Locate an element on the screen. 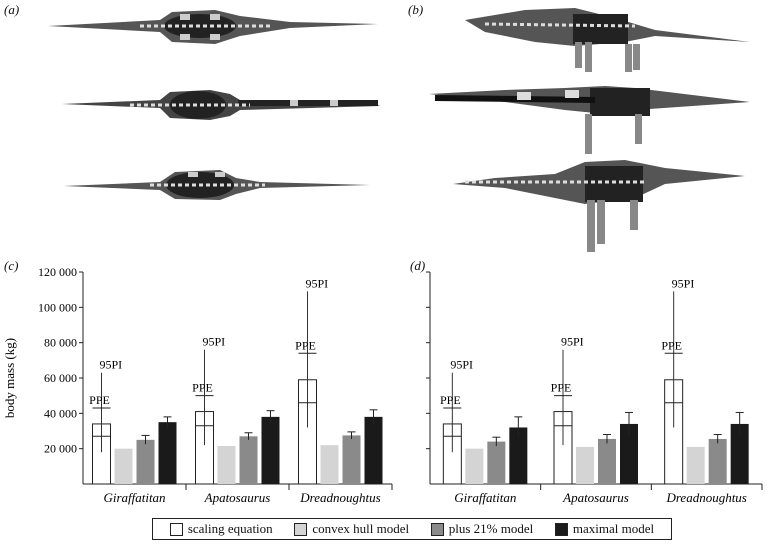  y-tick-label: 60 000 is located at coordinates (60, 378).